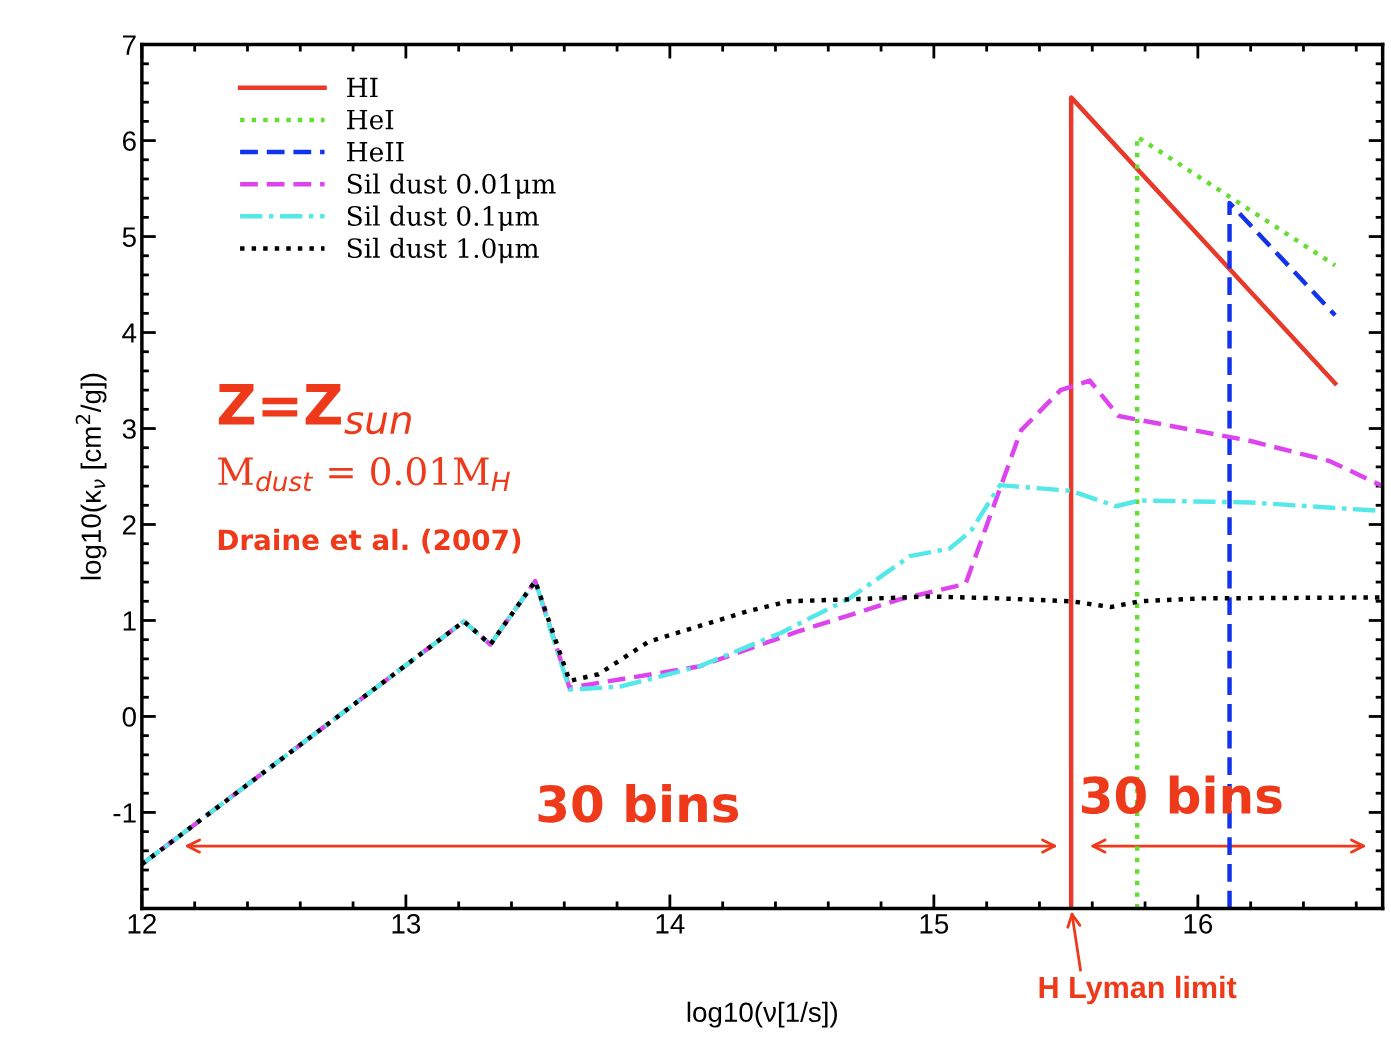 The image size is (1391, 1037). I want to click on annotation: Z=Z$_{sun}$, so click(314, 409).